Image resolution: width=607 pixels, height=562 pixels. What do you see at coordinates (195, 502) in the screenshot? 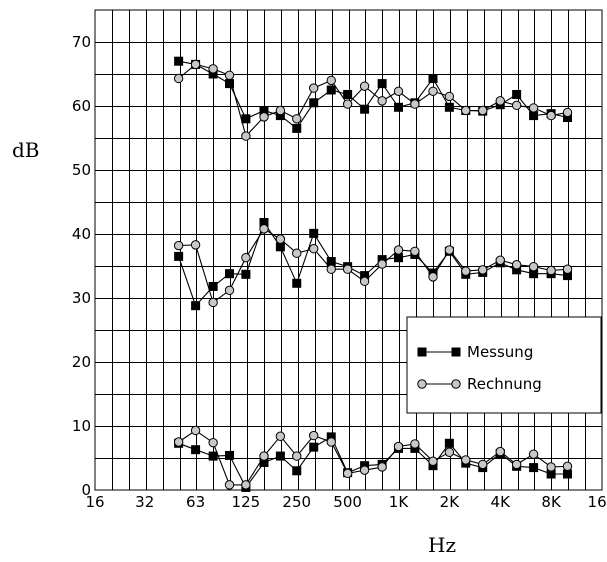
I see `x-tick-label: 63` at bounding box center [195, 502].